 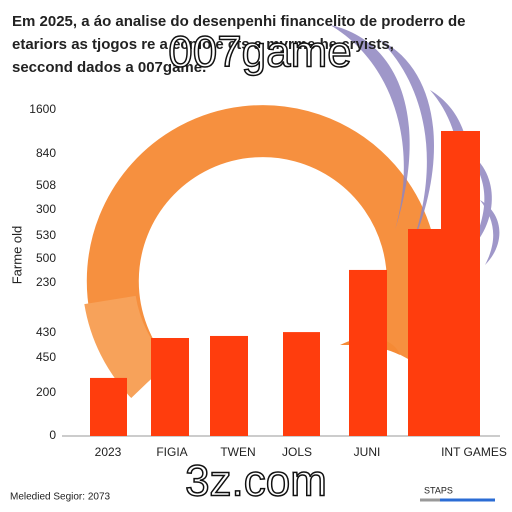 What do you see at coordinates (16, 255) in the screenshot?
I see `y-axis-title: Farme old` at bounding box center [16, 255].